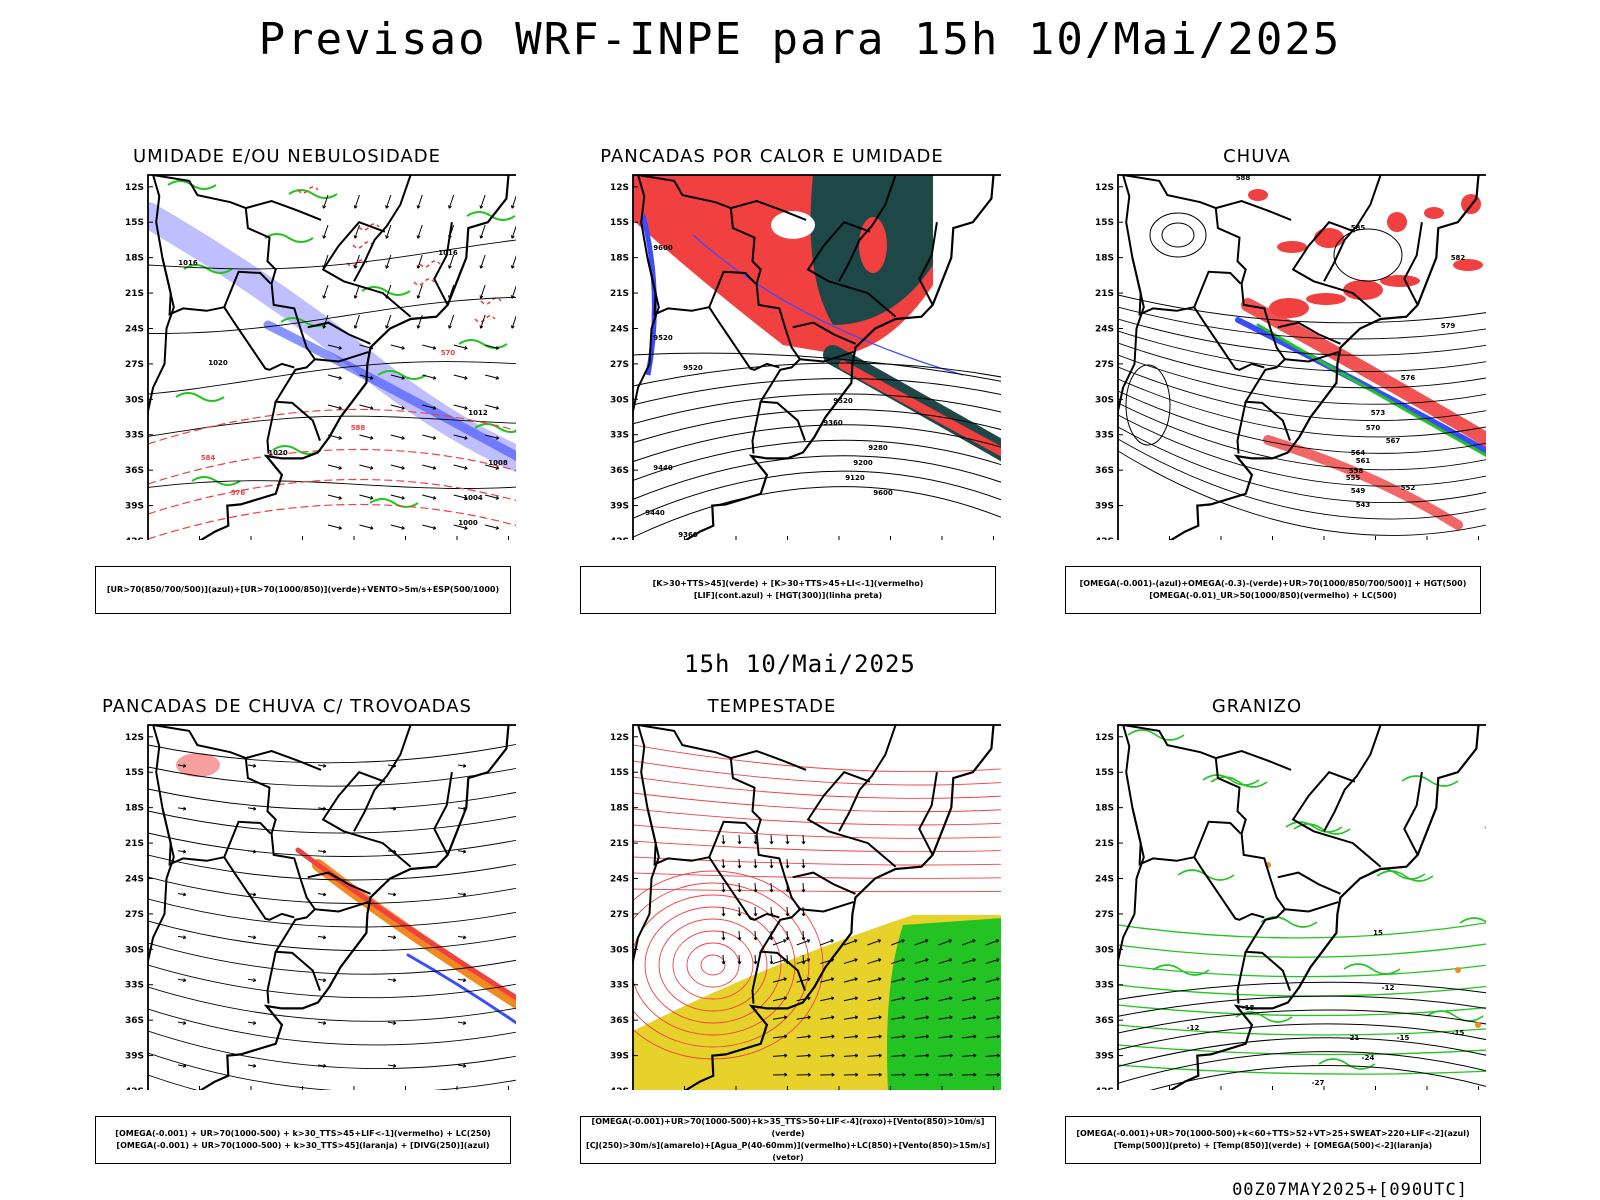 This screenshot has height=1200, width=1600. Describe the element at coordinates (1326, 299) in the screenshot. I see `rain-area-red` at that location.